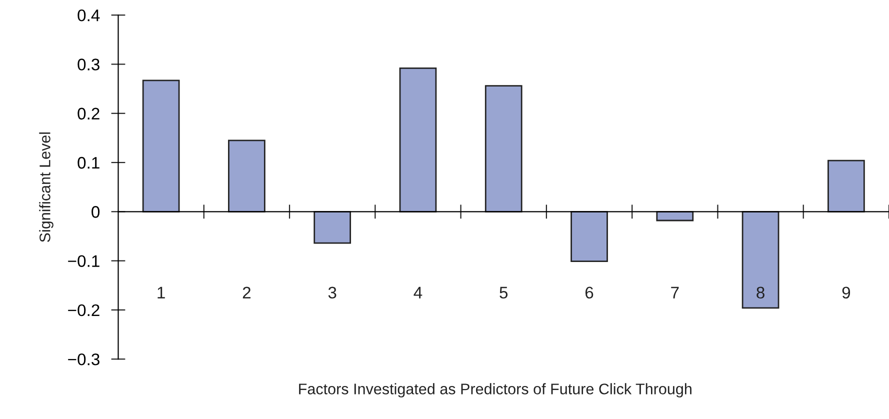 This screenshot has height=419, width=889. What do you see at coordinates (89, 114) in the screenshot?
I see `y-tick-label: 0.2` at bounding box center [89, 114].